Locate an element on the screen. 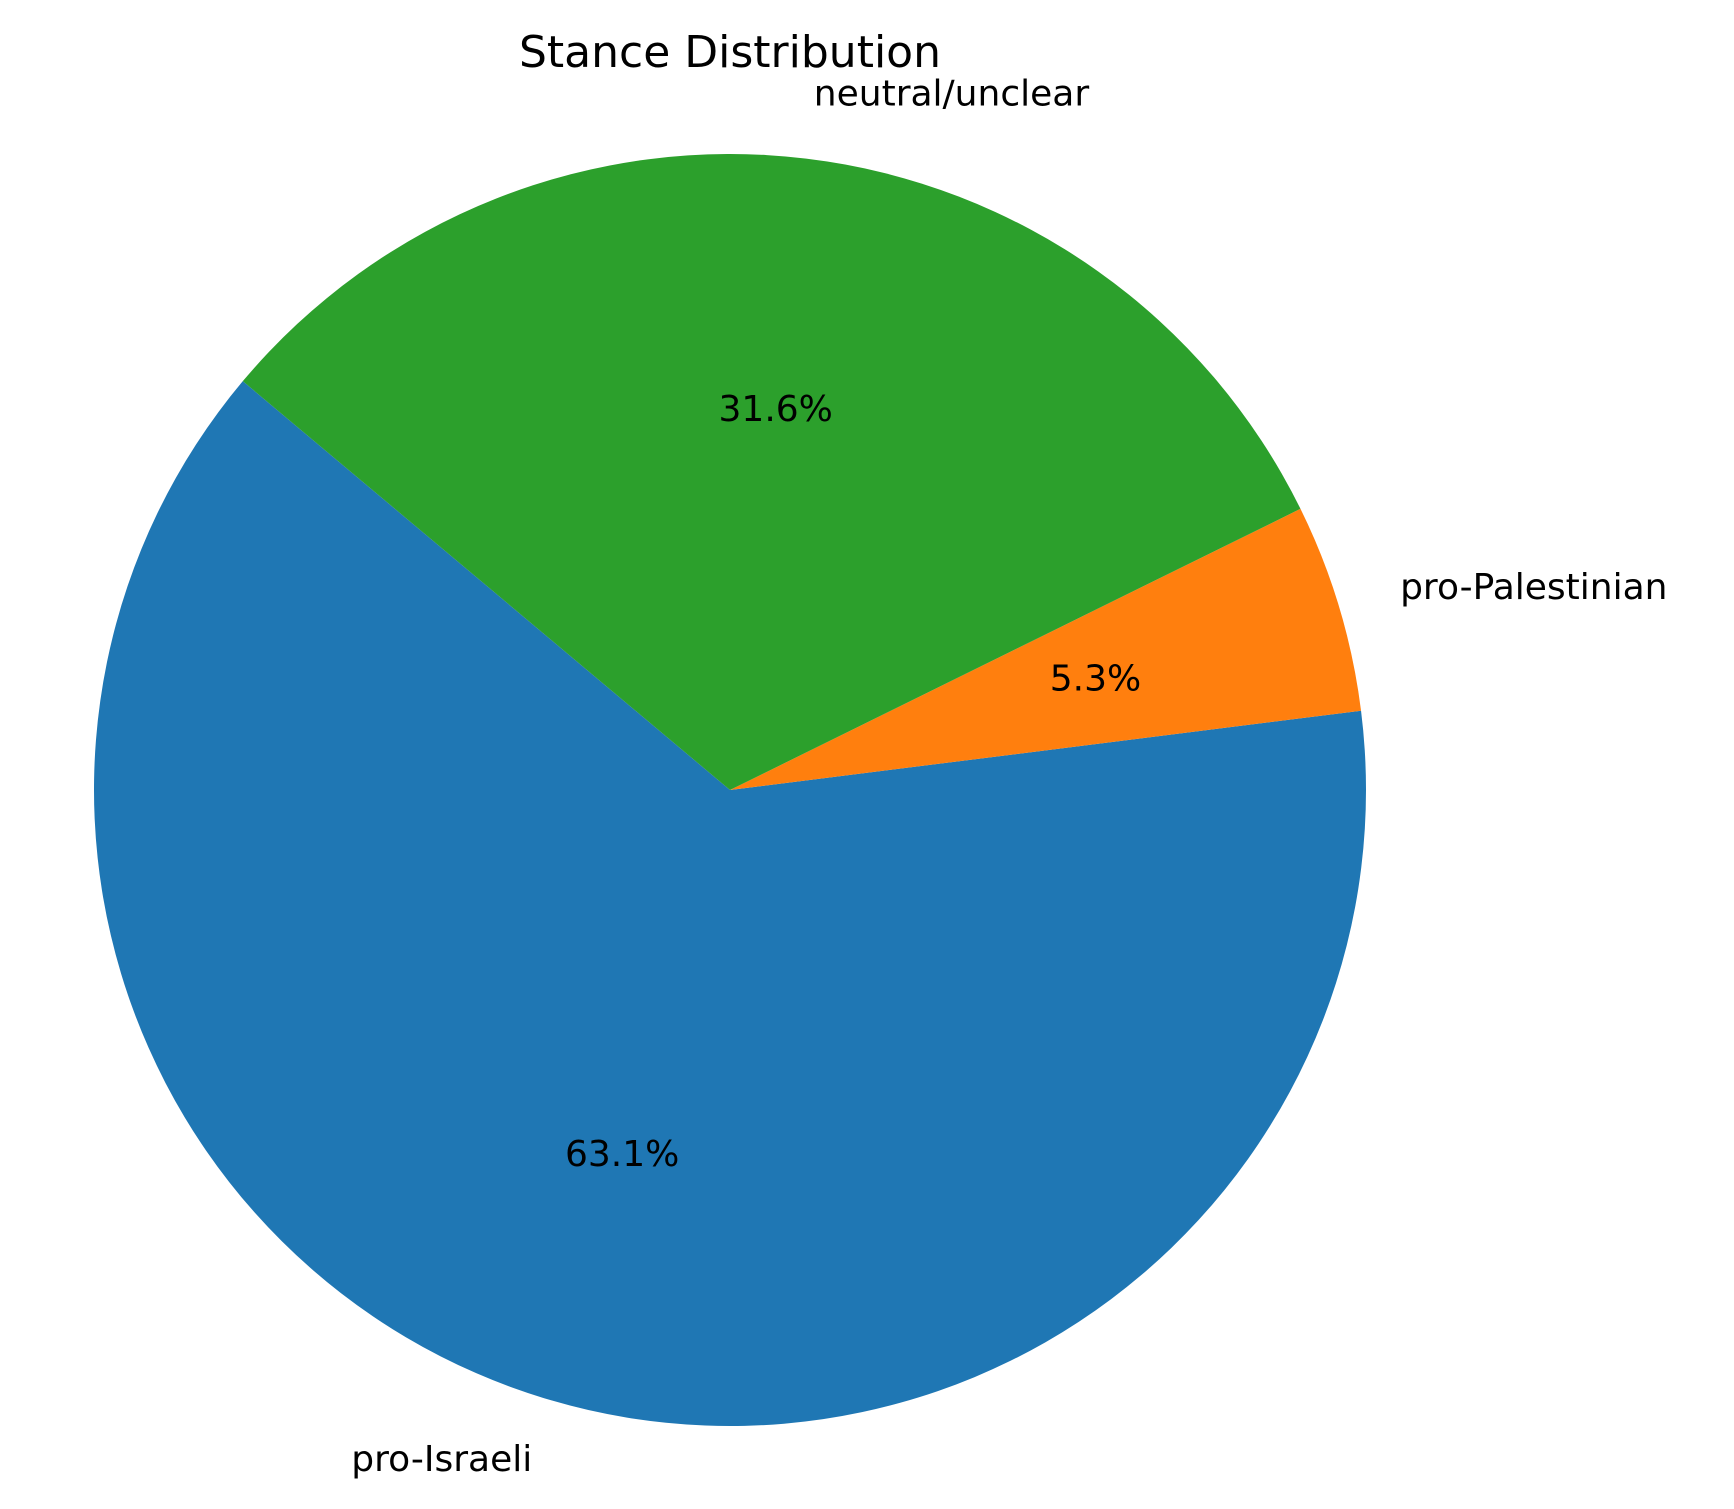 This screenshot has height=1509, width=1734. slice-percent-pro-palestinian: 5.3% is located at coordinates (1095, 678).